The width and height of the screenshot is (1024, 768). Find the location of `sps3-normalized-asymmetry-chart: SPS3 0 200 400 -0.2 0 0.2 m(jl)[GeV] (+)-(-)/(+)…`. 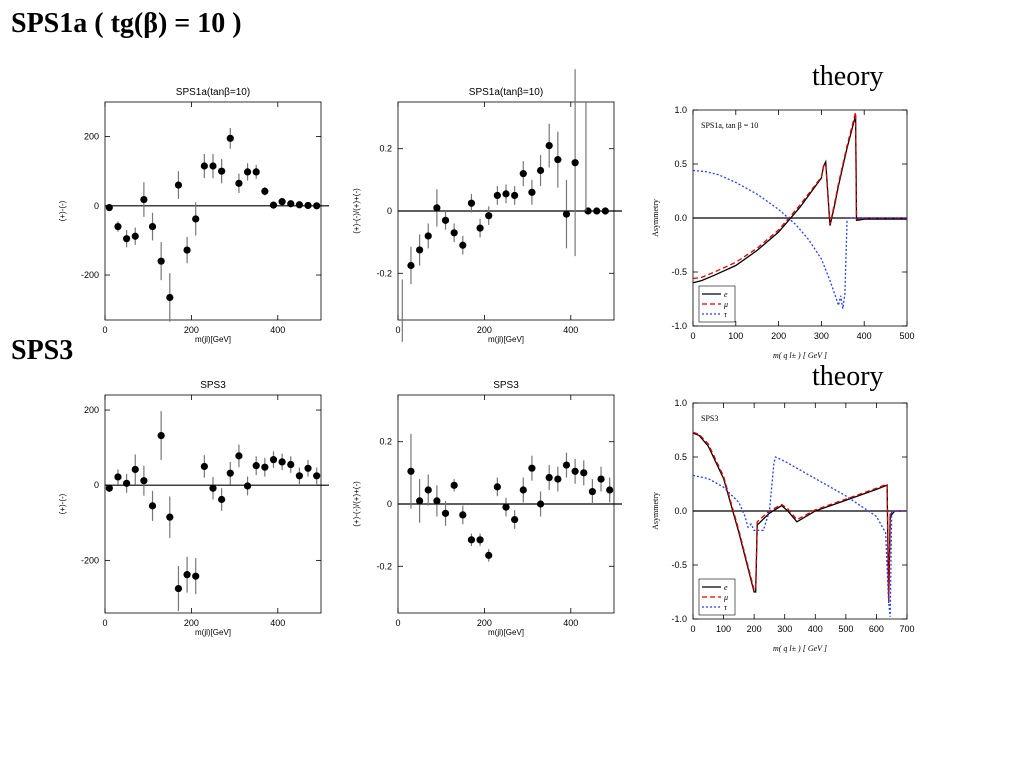

sps3-normalized-asymmetry-chart: SPS3 0 200 400 -0.2 0 0.2 m(jl)[GeV] (+)-(-)/(+)… is located at coordinates (487, 508).